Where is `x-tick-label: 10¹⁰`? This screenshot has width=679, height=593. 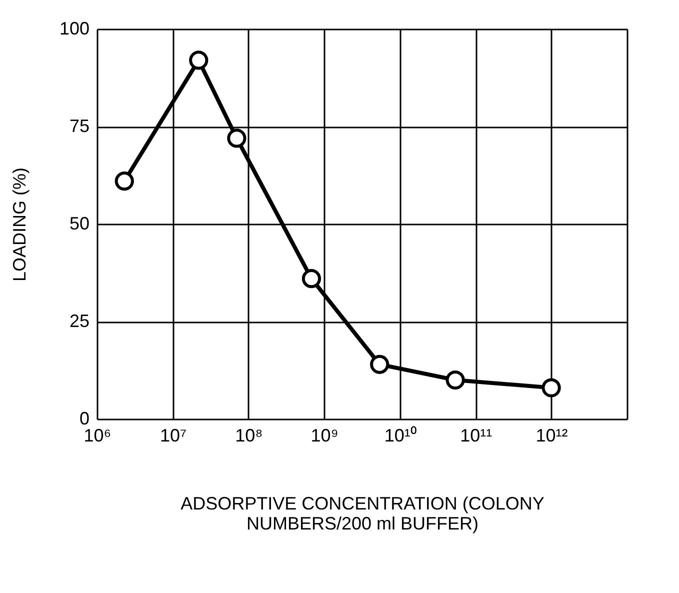
x-tick-label: 10¹⁰ is located at coordinates (400, 436).